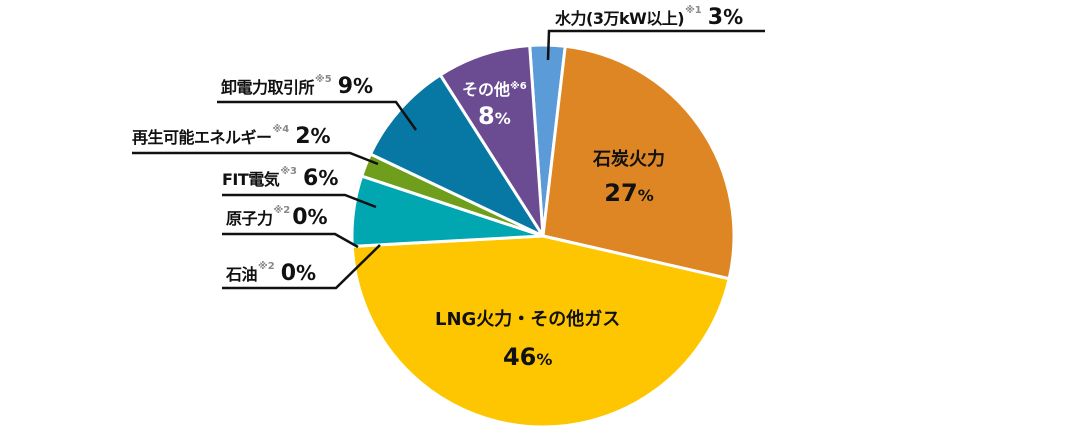  What do you see at coordinates (629, 159) in the screenshot?
I see `label-name: 石炭火力` at bounding box center [629, 159].